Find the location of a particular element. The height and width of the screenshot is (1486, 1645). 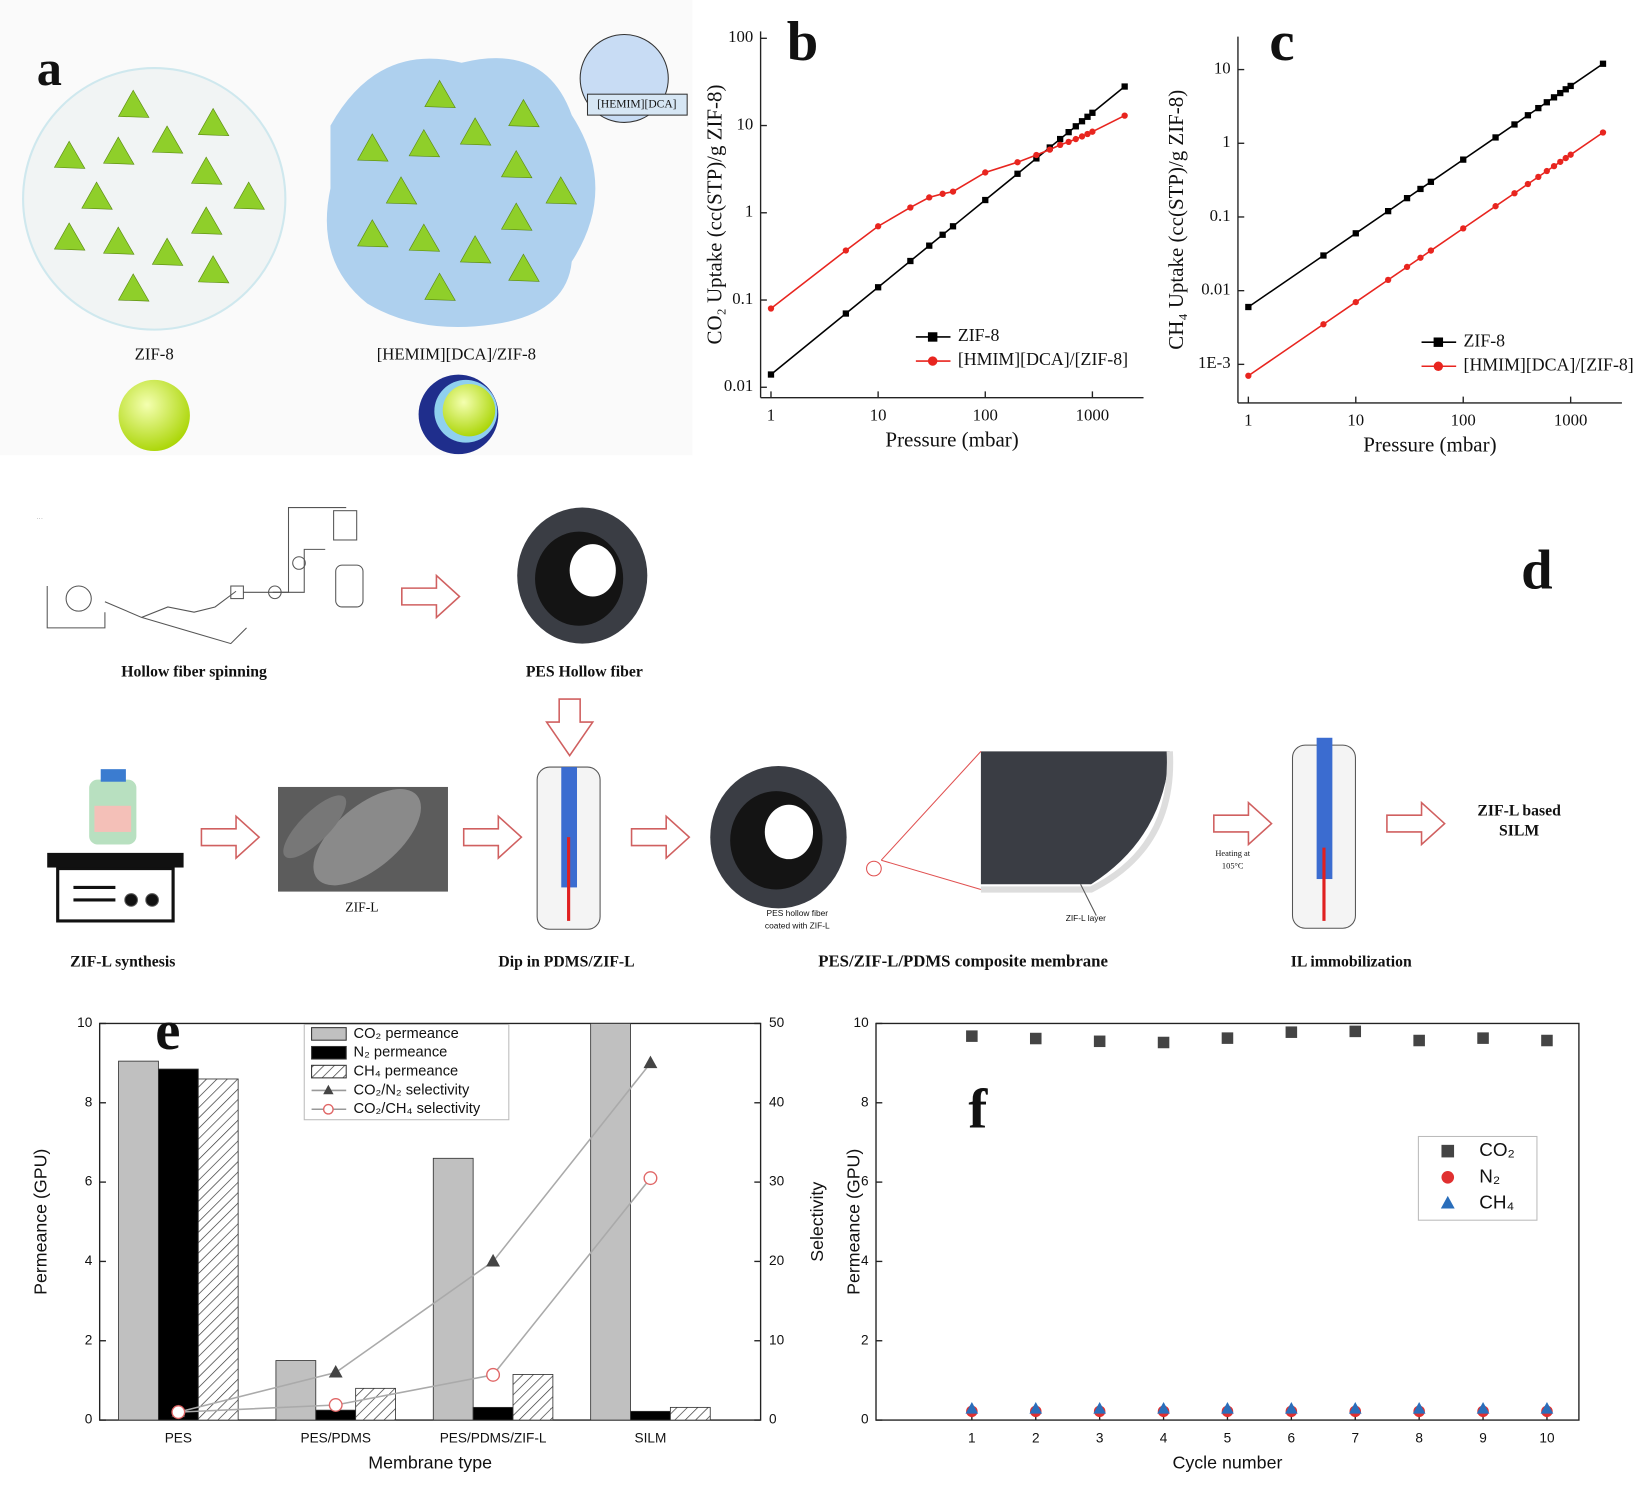

legend-label: CH₄ permeance is located at coordinates (406, 1071).